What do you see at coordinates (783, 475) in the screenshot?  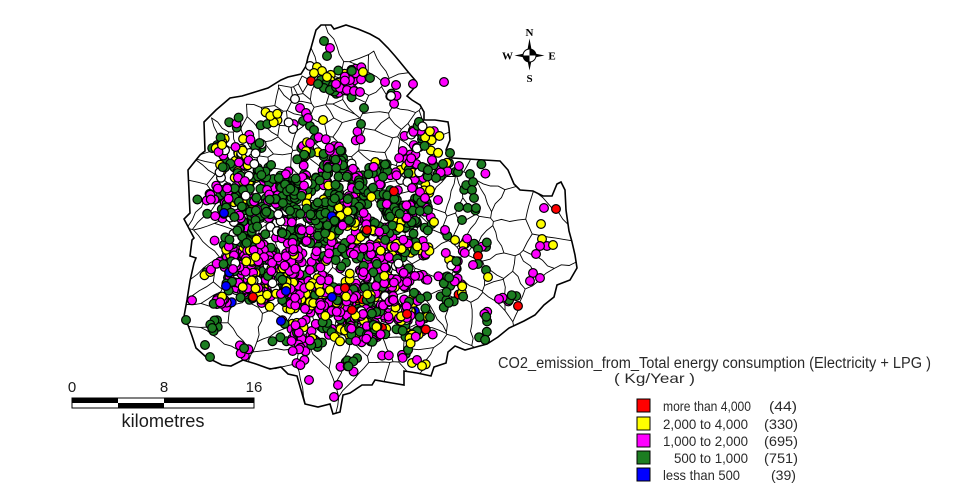 I see `svg-text: (39)` at bounding box center [783, 475].